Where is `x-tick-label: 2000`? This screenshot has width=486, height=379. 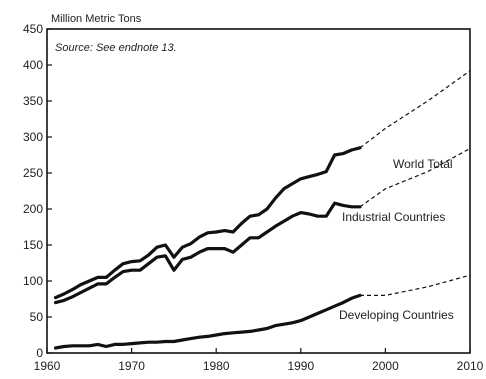 x-tick-label: 2000 is located at coordinates (385, 366).